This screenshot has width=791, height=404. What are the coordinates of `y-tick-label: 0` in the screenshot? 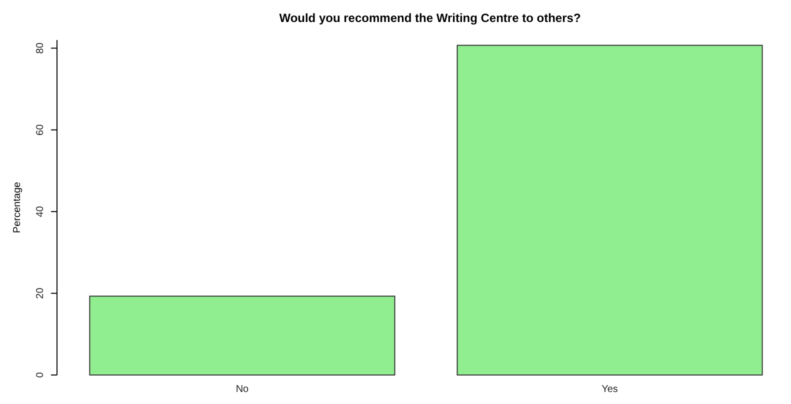 It's located at (40, 375).